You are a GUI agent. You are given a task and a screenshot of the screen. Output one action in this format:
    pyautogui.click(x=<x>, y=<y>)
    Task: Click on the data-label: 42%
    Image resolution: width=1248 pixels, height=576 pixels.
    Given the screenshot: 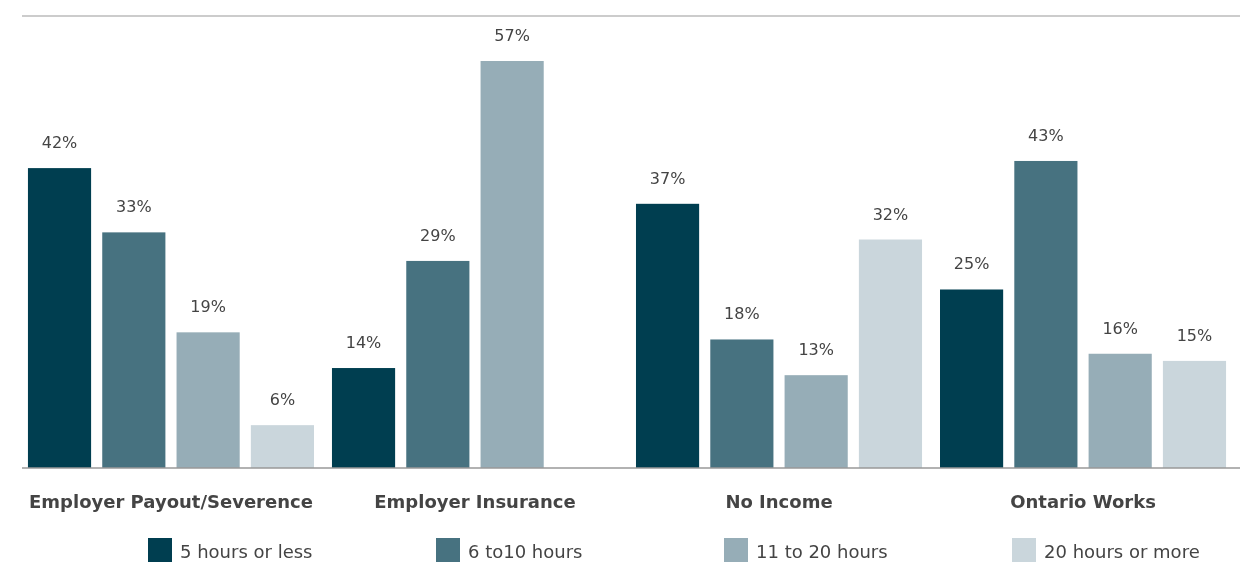 What is the action you would take?
    pyautogui.click(x=59, y=143)
    